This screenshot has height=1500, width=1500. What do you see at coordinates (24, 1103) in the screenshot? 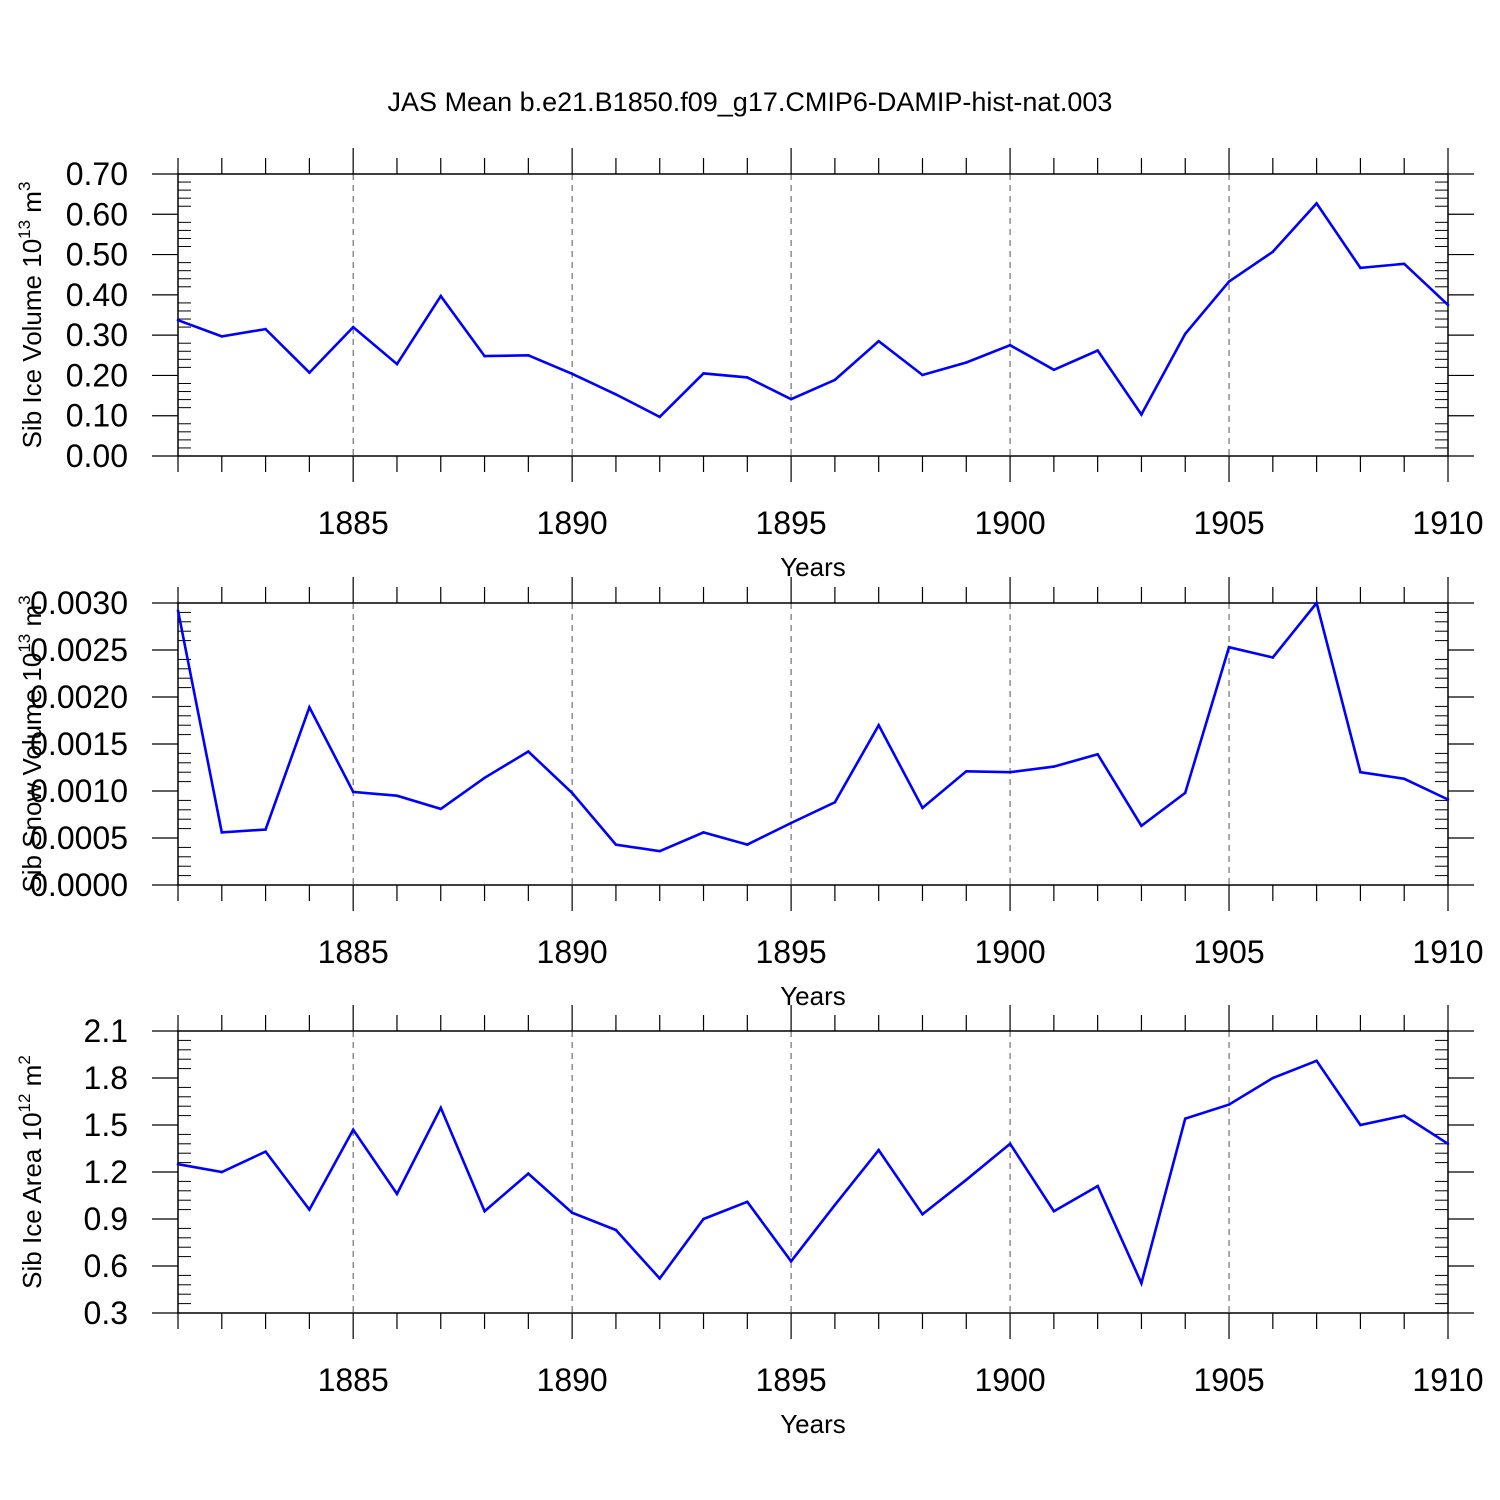
I see `y-axis-label-superscript: 12` at bounding box center [24, 1103].